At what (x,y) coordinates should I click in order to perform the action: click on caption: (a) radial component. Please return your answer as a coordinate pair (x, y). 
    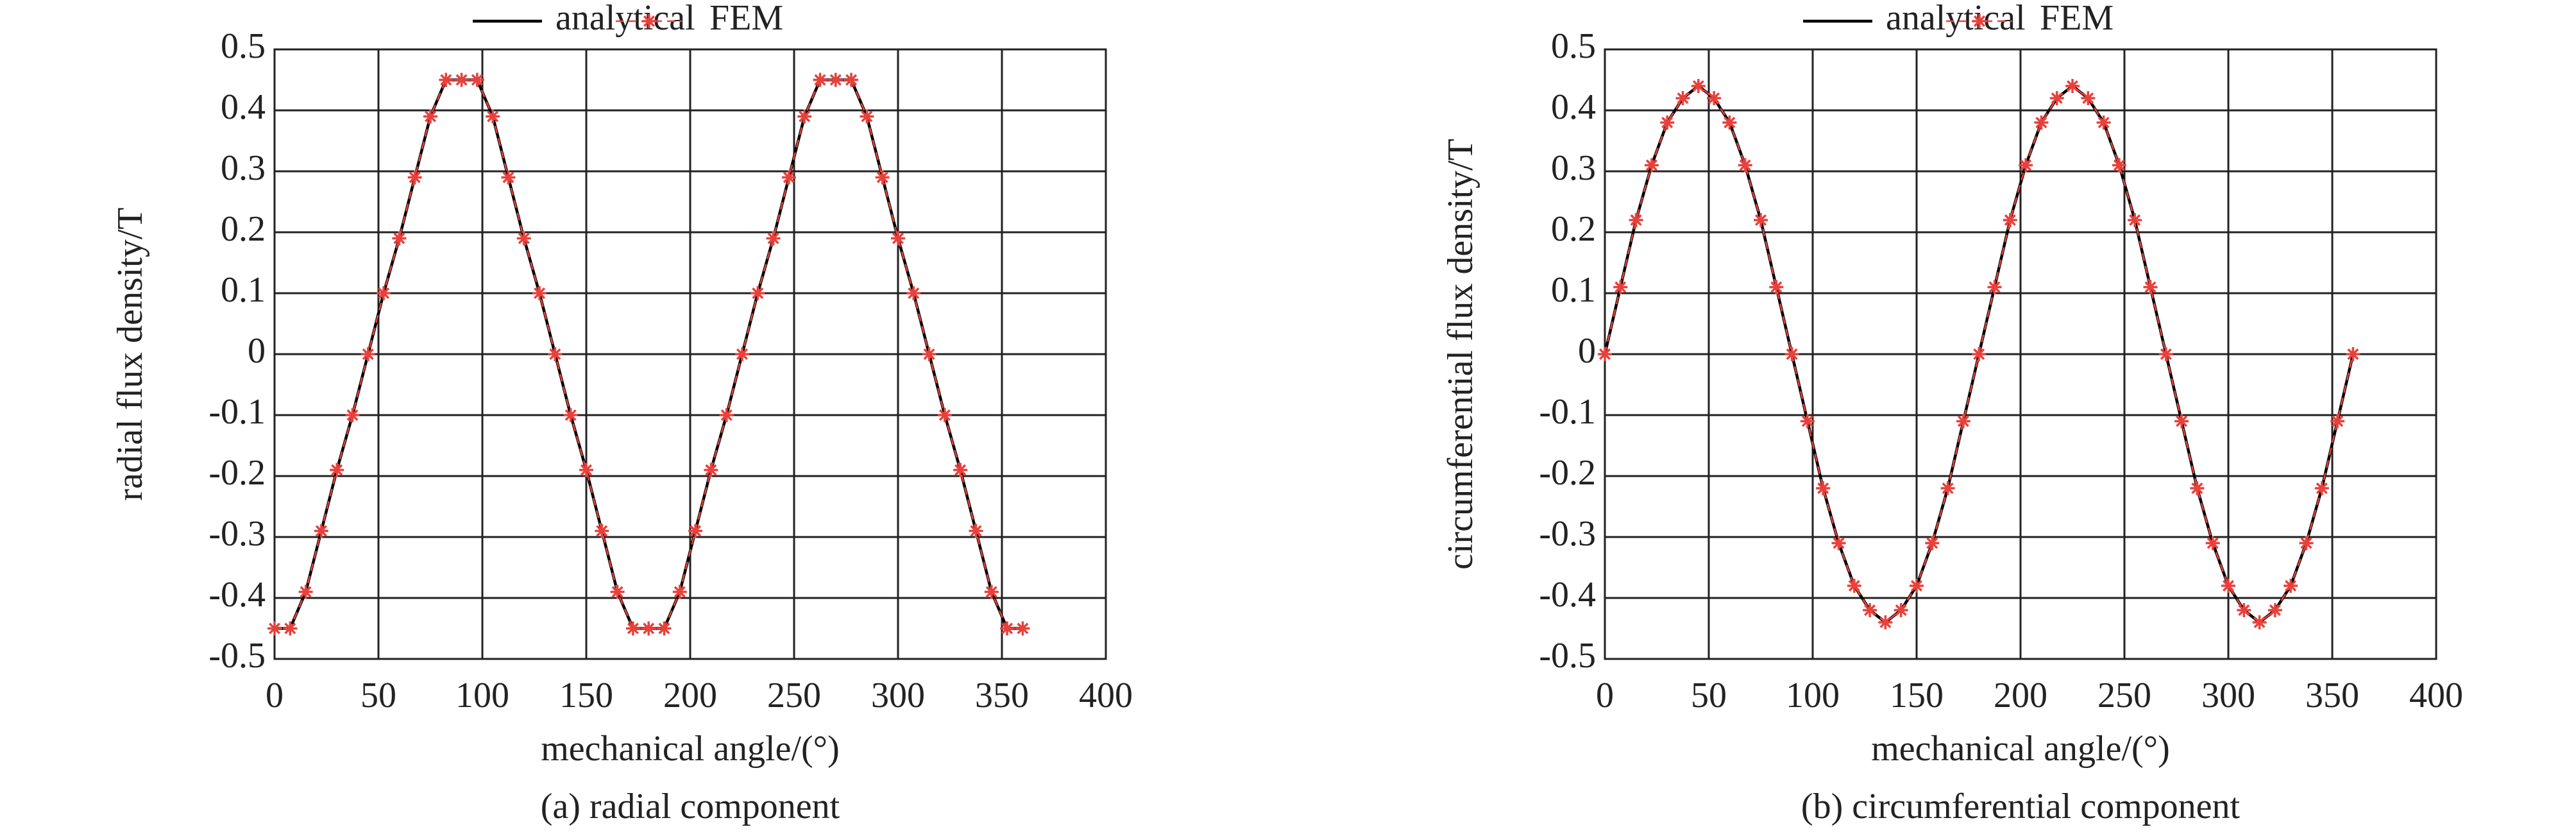
    Looking at the image, I should click on (690, 806).